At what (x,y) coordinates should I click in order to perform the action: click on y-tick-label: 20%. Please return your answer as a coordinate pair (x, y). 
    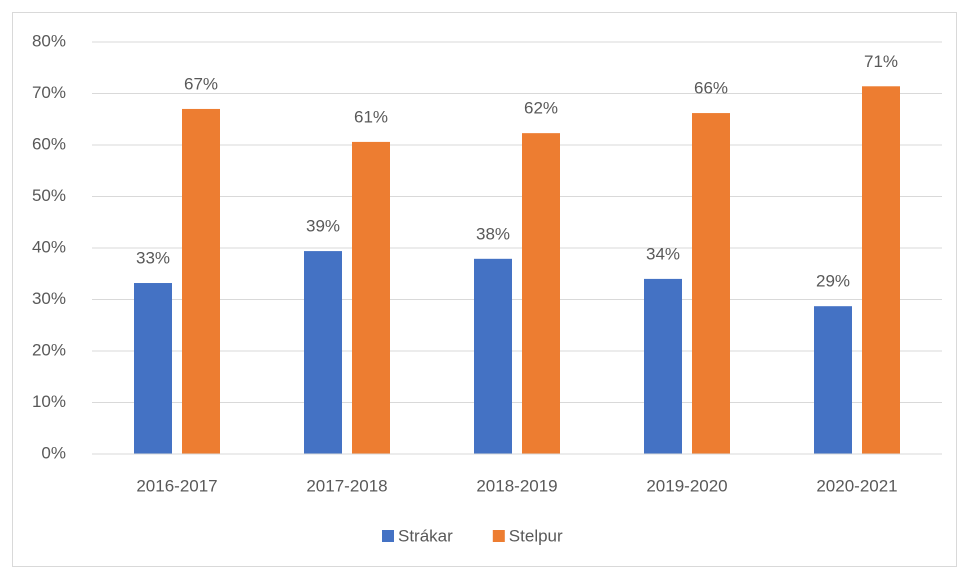
    Looking at the image, I should click on (49, 349).